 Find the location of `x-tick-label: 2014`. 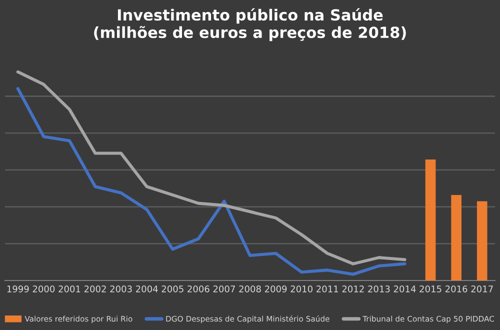

x-tick-label: 2014 is located at coordinates (405, 289).